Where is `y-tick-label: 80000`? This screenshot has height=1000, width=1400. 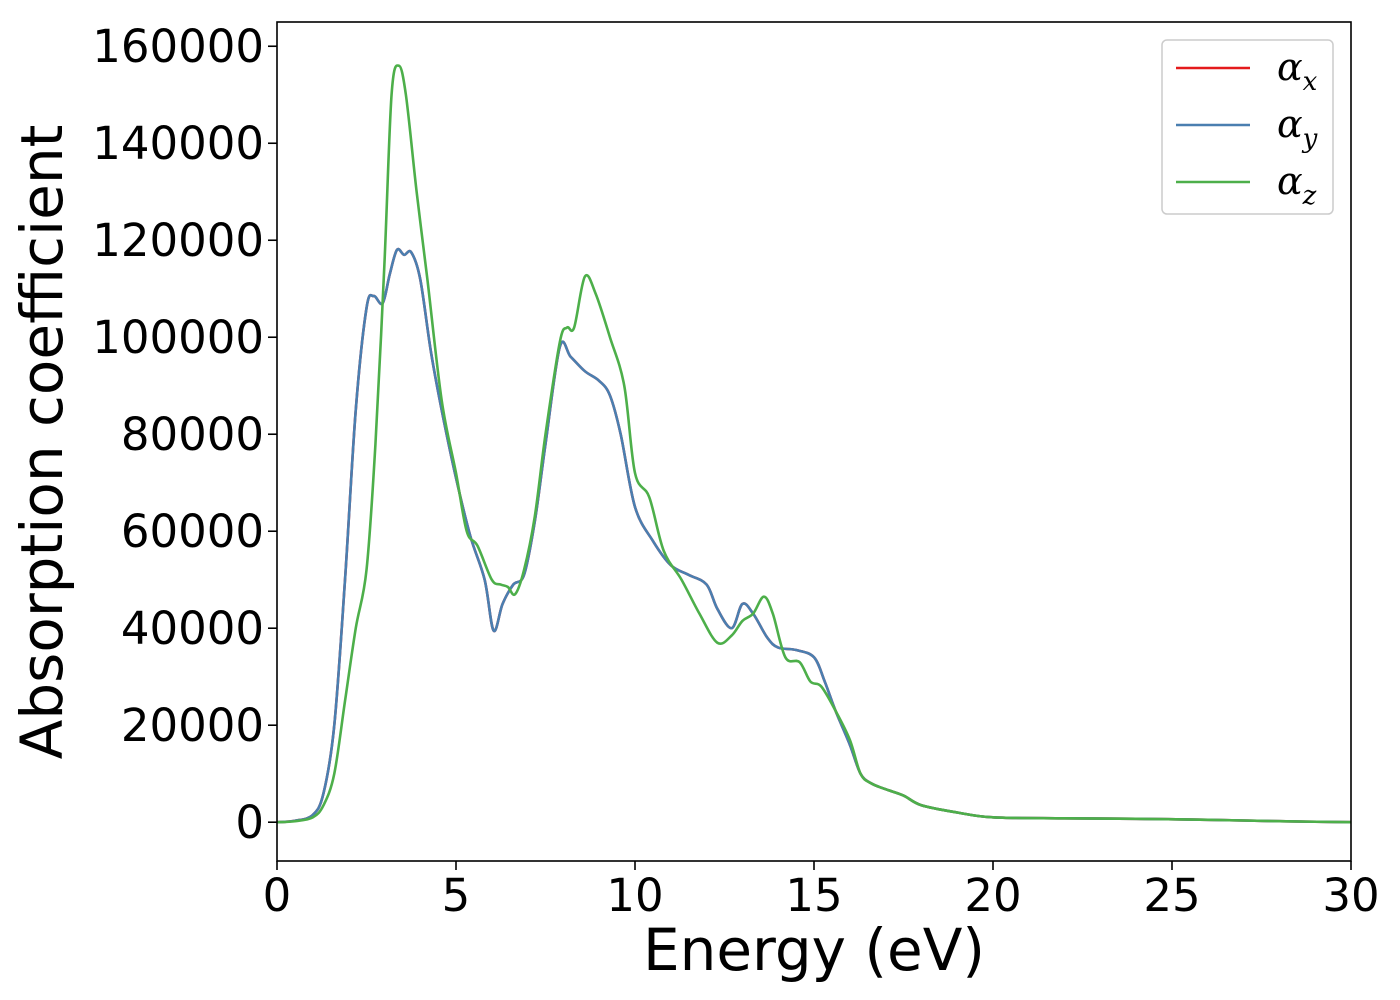
y-tick-label: 80000 is located at coordinates (192, 434).